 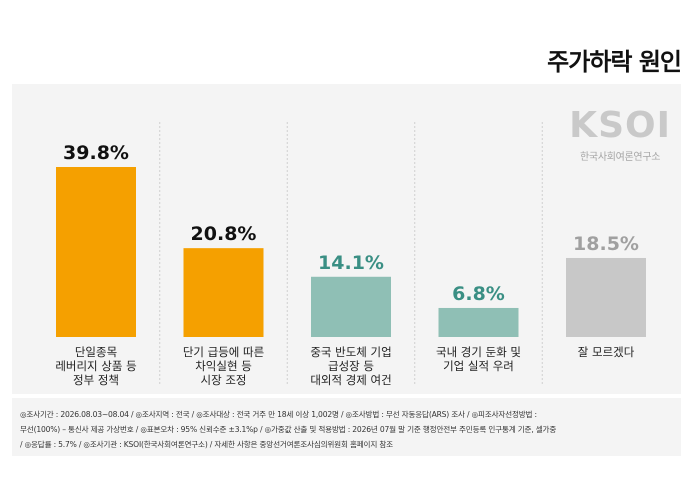 What do you see at coordinates (606, 244) in the screenshot?
I see `value-label-5: 18.5%` at bounding box center [606, 244].